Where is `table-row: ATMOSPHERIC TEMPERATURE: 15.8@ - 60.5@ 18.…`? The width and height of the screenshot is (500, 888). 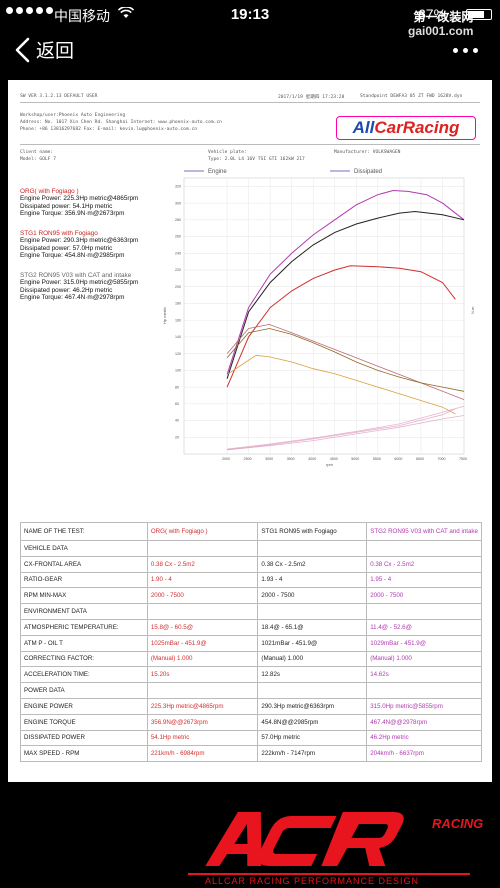 table-row: ATMOSPHERIC TEMPERATURE: 15.8@ - 60.5@ 18.… is located at coordinates (251, 627).